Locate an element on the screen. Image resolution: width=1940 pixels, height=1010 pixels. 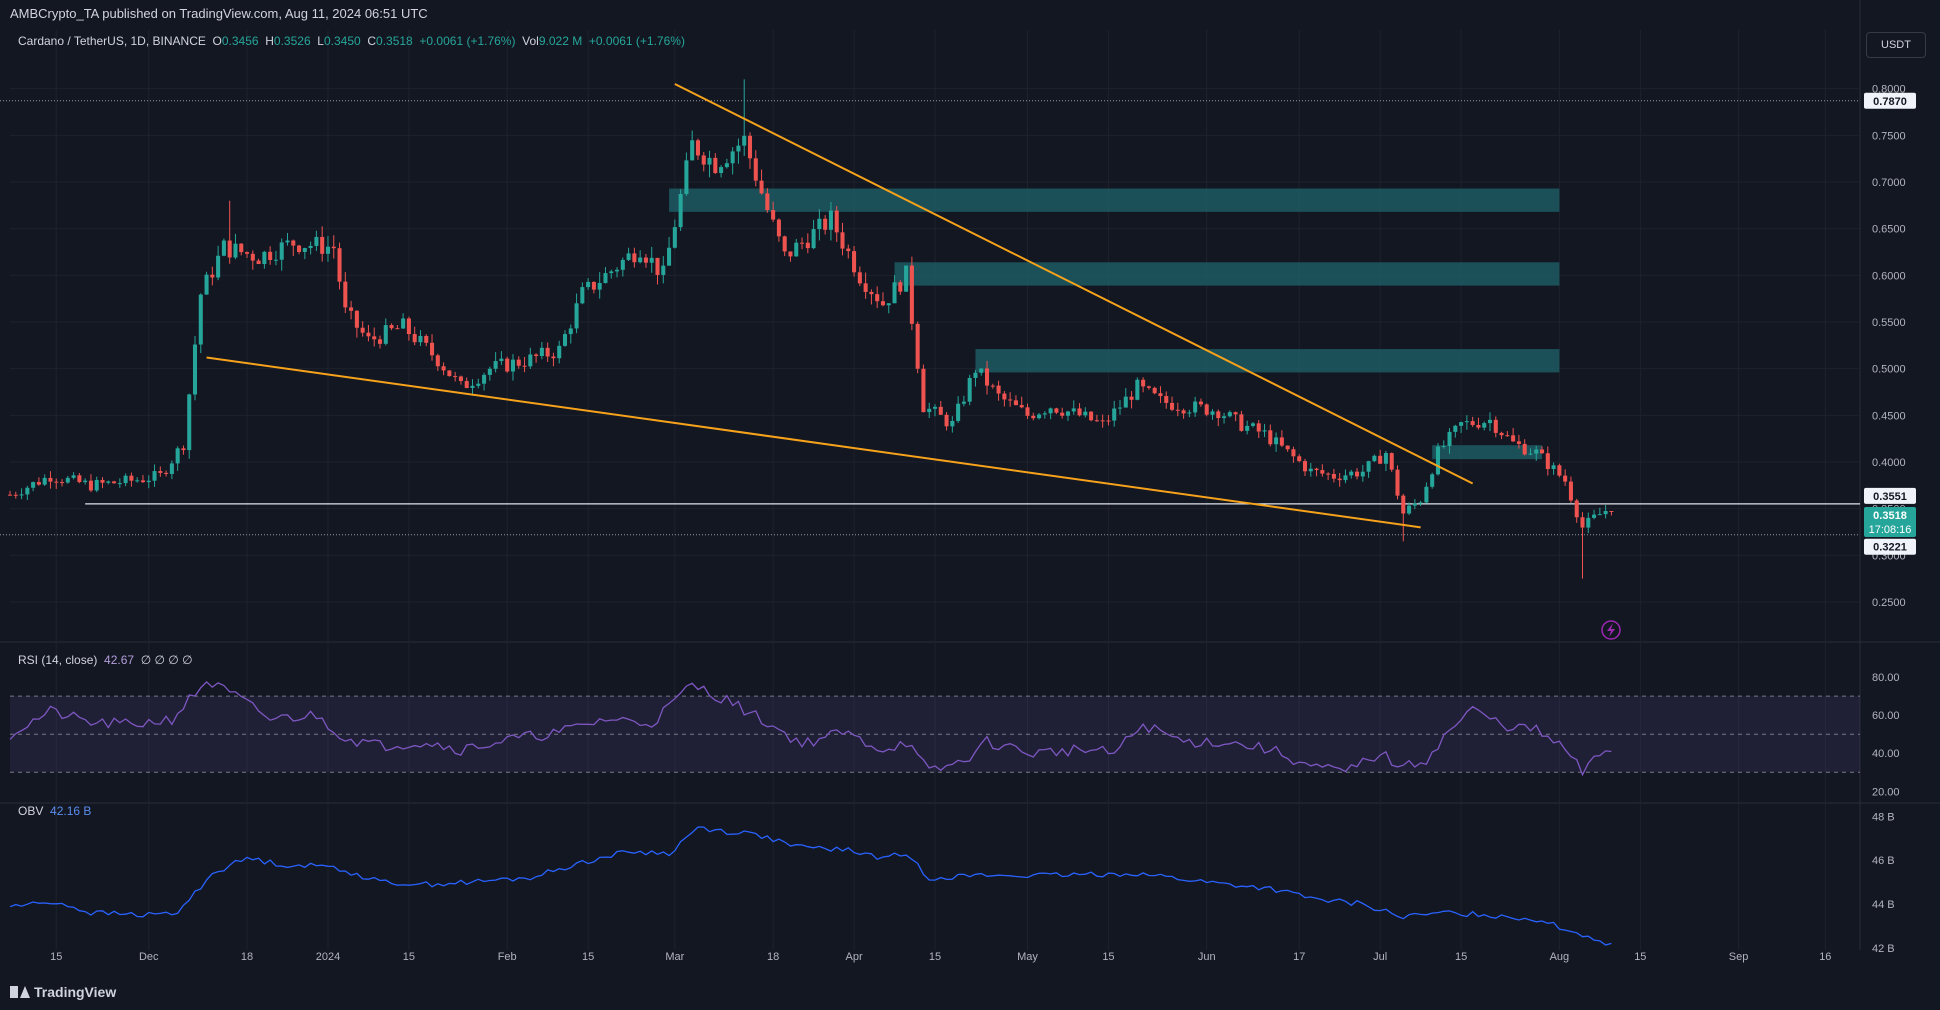
rsi-line is located at coordinates (810, 728).